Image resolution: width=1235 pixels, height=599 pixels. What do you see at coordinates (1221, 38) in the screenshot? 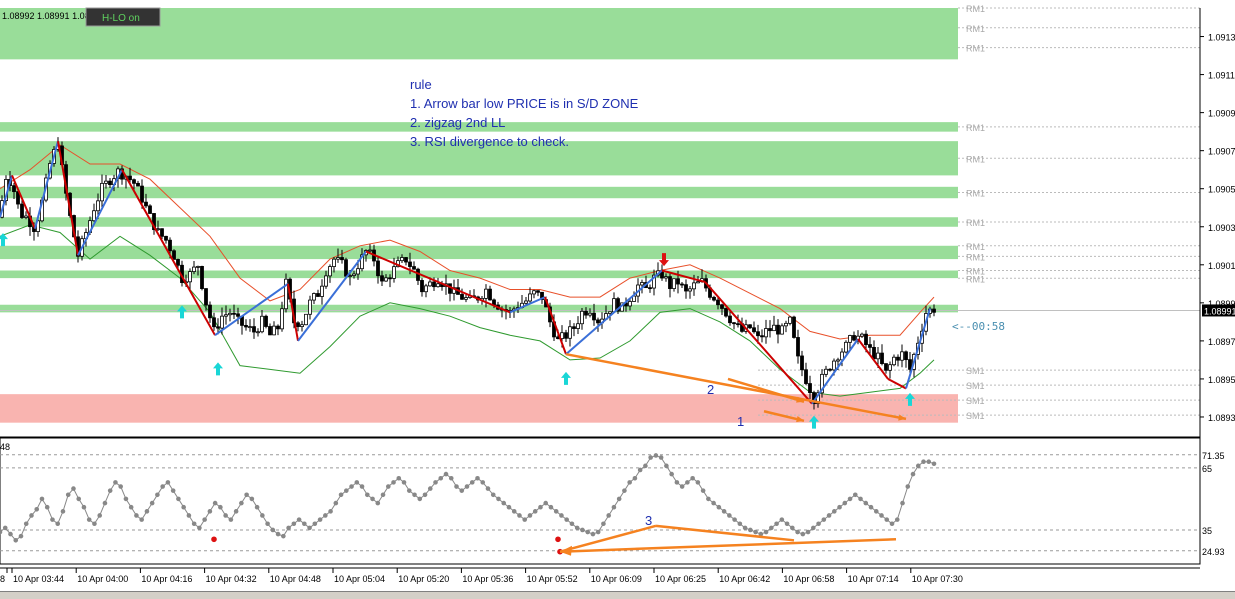
I see `price-tick-label: 1.09135` at bounding box center [1221, 38].